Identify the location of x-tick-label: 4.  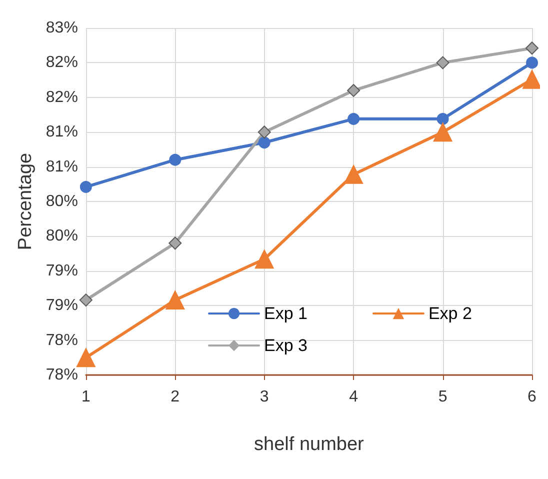
(353, 397).